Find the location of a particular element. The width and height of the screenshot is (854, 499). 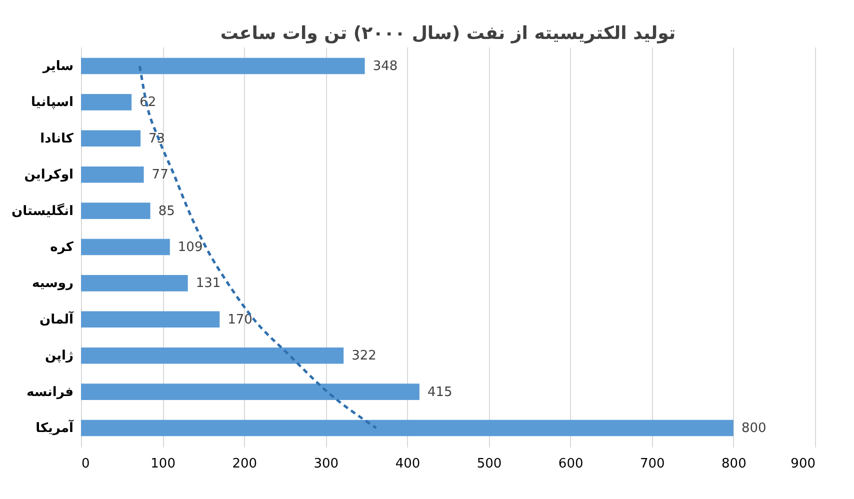

y-tick-label: کانادا is located at coordinates (57, 138).